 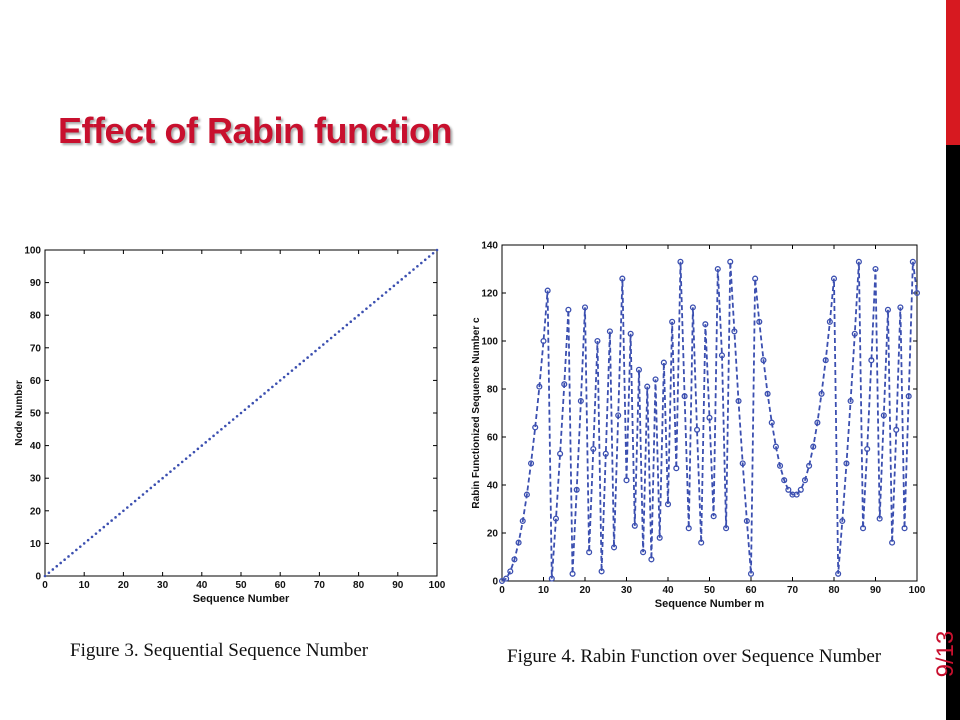 I want to click on y-tick-label: 60, so click(x=493, y=438).